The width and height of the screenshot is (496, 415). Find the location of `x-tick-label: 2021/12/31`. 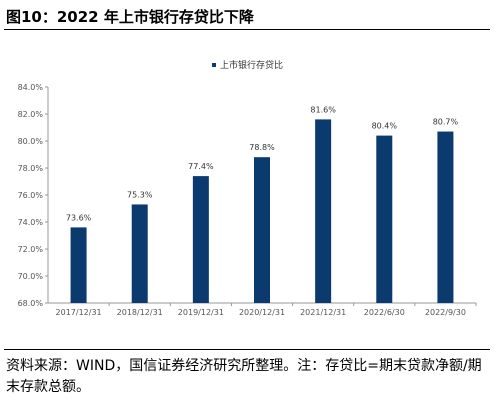

x-tick-label: 2021/12/31 is located at coordinates (323, 312).